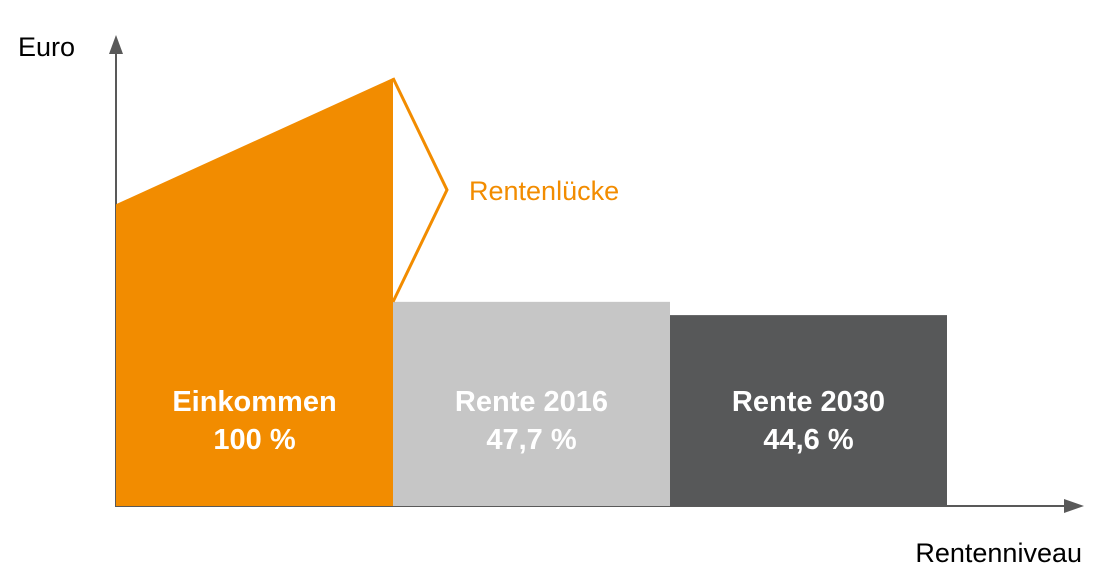 Image resolution: width=1110 pixels, height=588 pixels. I want to click on bar-category-label: Rente 2016, so click(531, 402).